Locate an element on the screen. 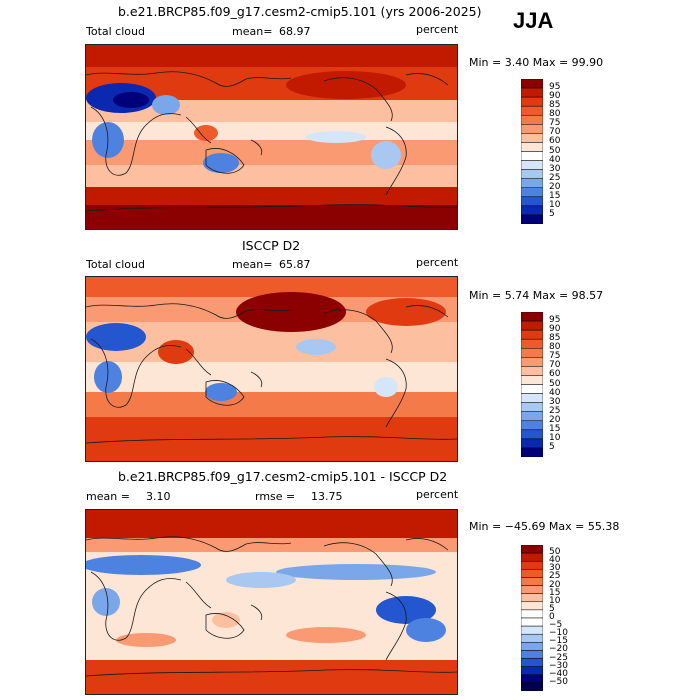 This screenshot has height=700, width=700. panel-title: ISCCP D2 is located at coordinates (271, 245).